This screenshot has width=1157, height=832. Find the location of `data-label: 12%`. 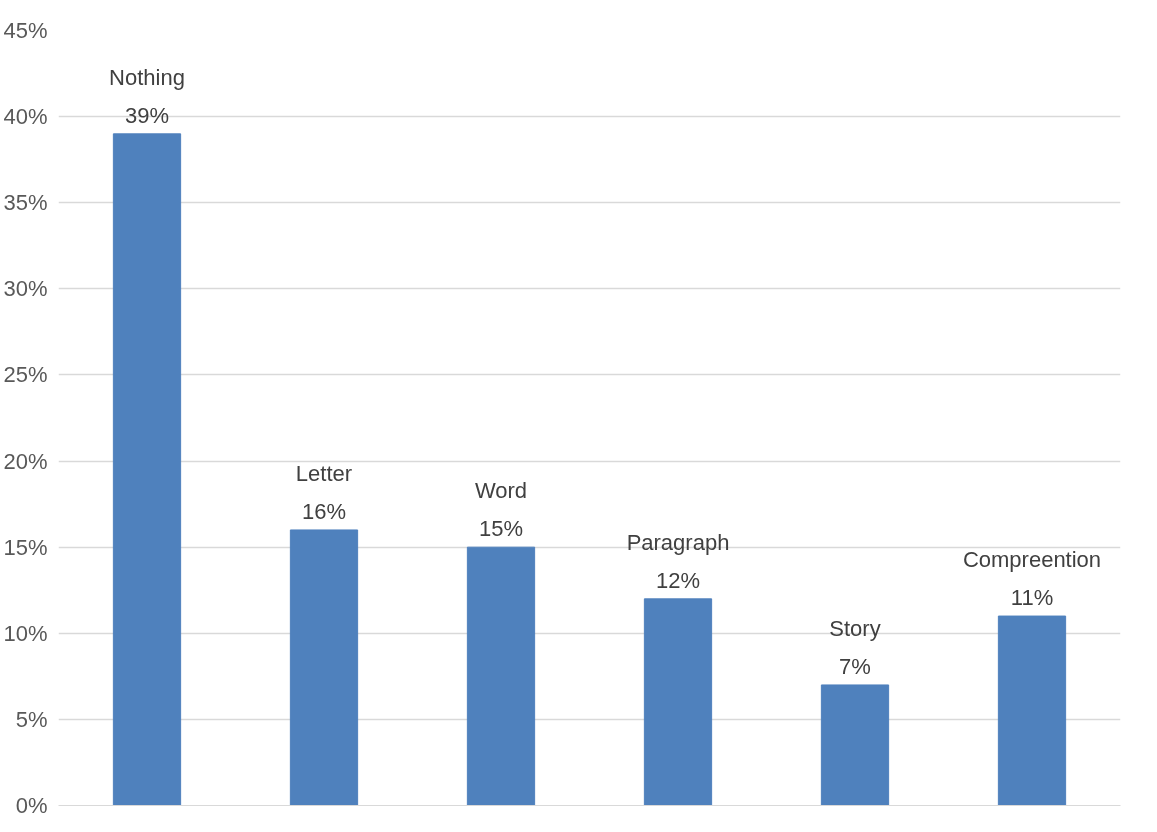

data-label: 12% is located at coordinates (678, 580).